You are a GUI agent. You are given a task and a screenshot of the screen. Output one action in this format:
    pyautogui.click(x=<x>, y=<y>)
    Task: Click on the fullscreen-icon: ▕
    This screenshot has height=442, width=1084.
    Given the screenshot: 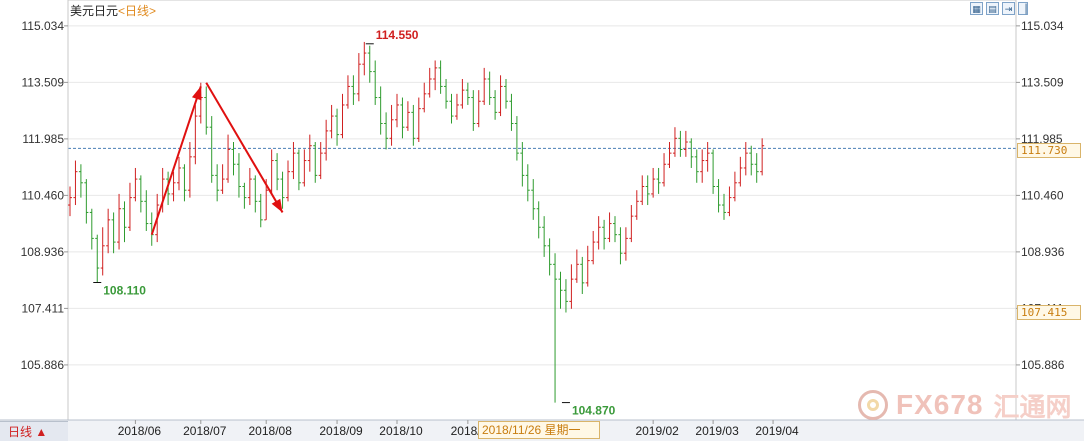 What is the action you would take?
    pyautogui.click(x=1023, y=8)
    